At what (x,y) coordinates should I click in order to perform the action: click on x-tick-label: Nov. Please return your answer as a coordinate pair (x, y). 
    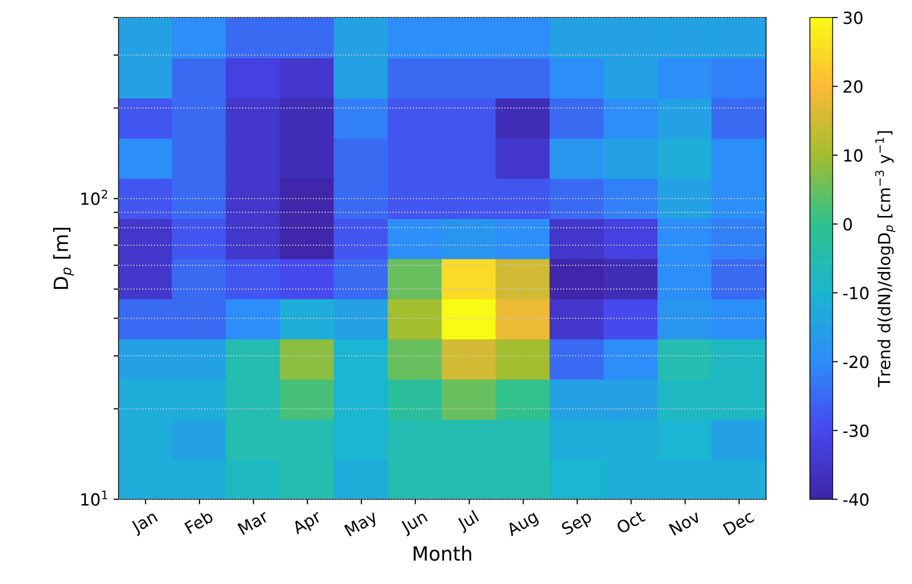
    Looking at the image, I should click on (685, 523).